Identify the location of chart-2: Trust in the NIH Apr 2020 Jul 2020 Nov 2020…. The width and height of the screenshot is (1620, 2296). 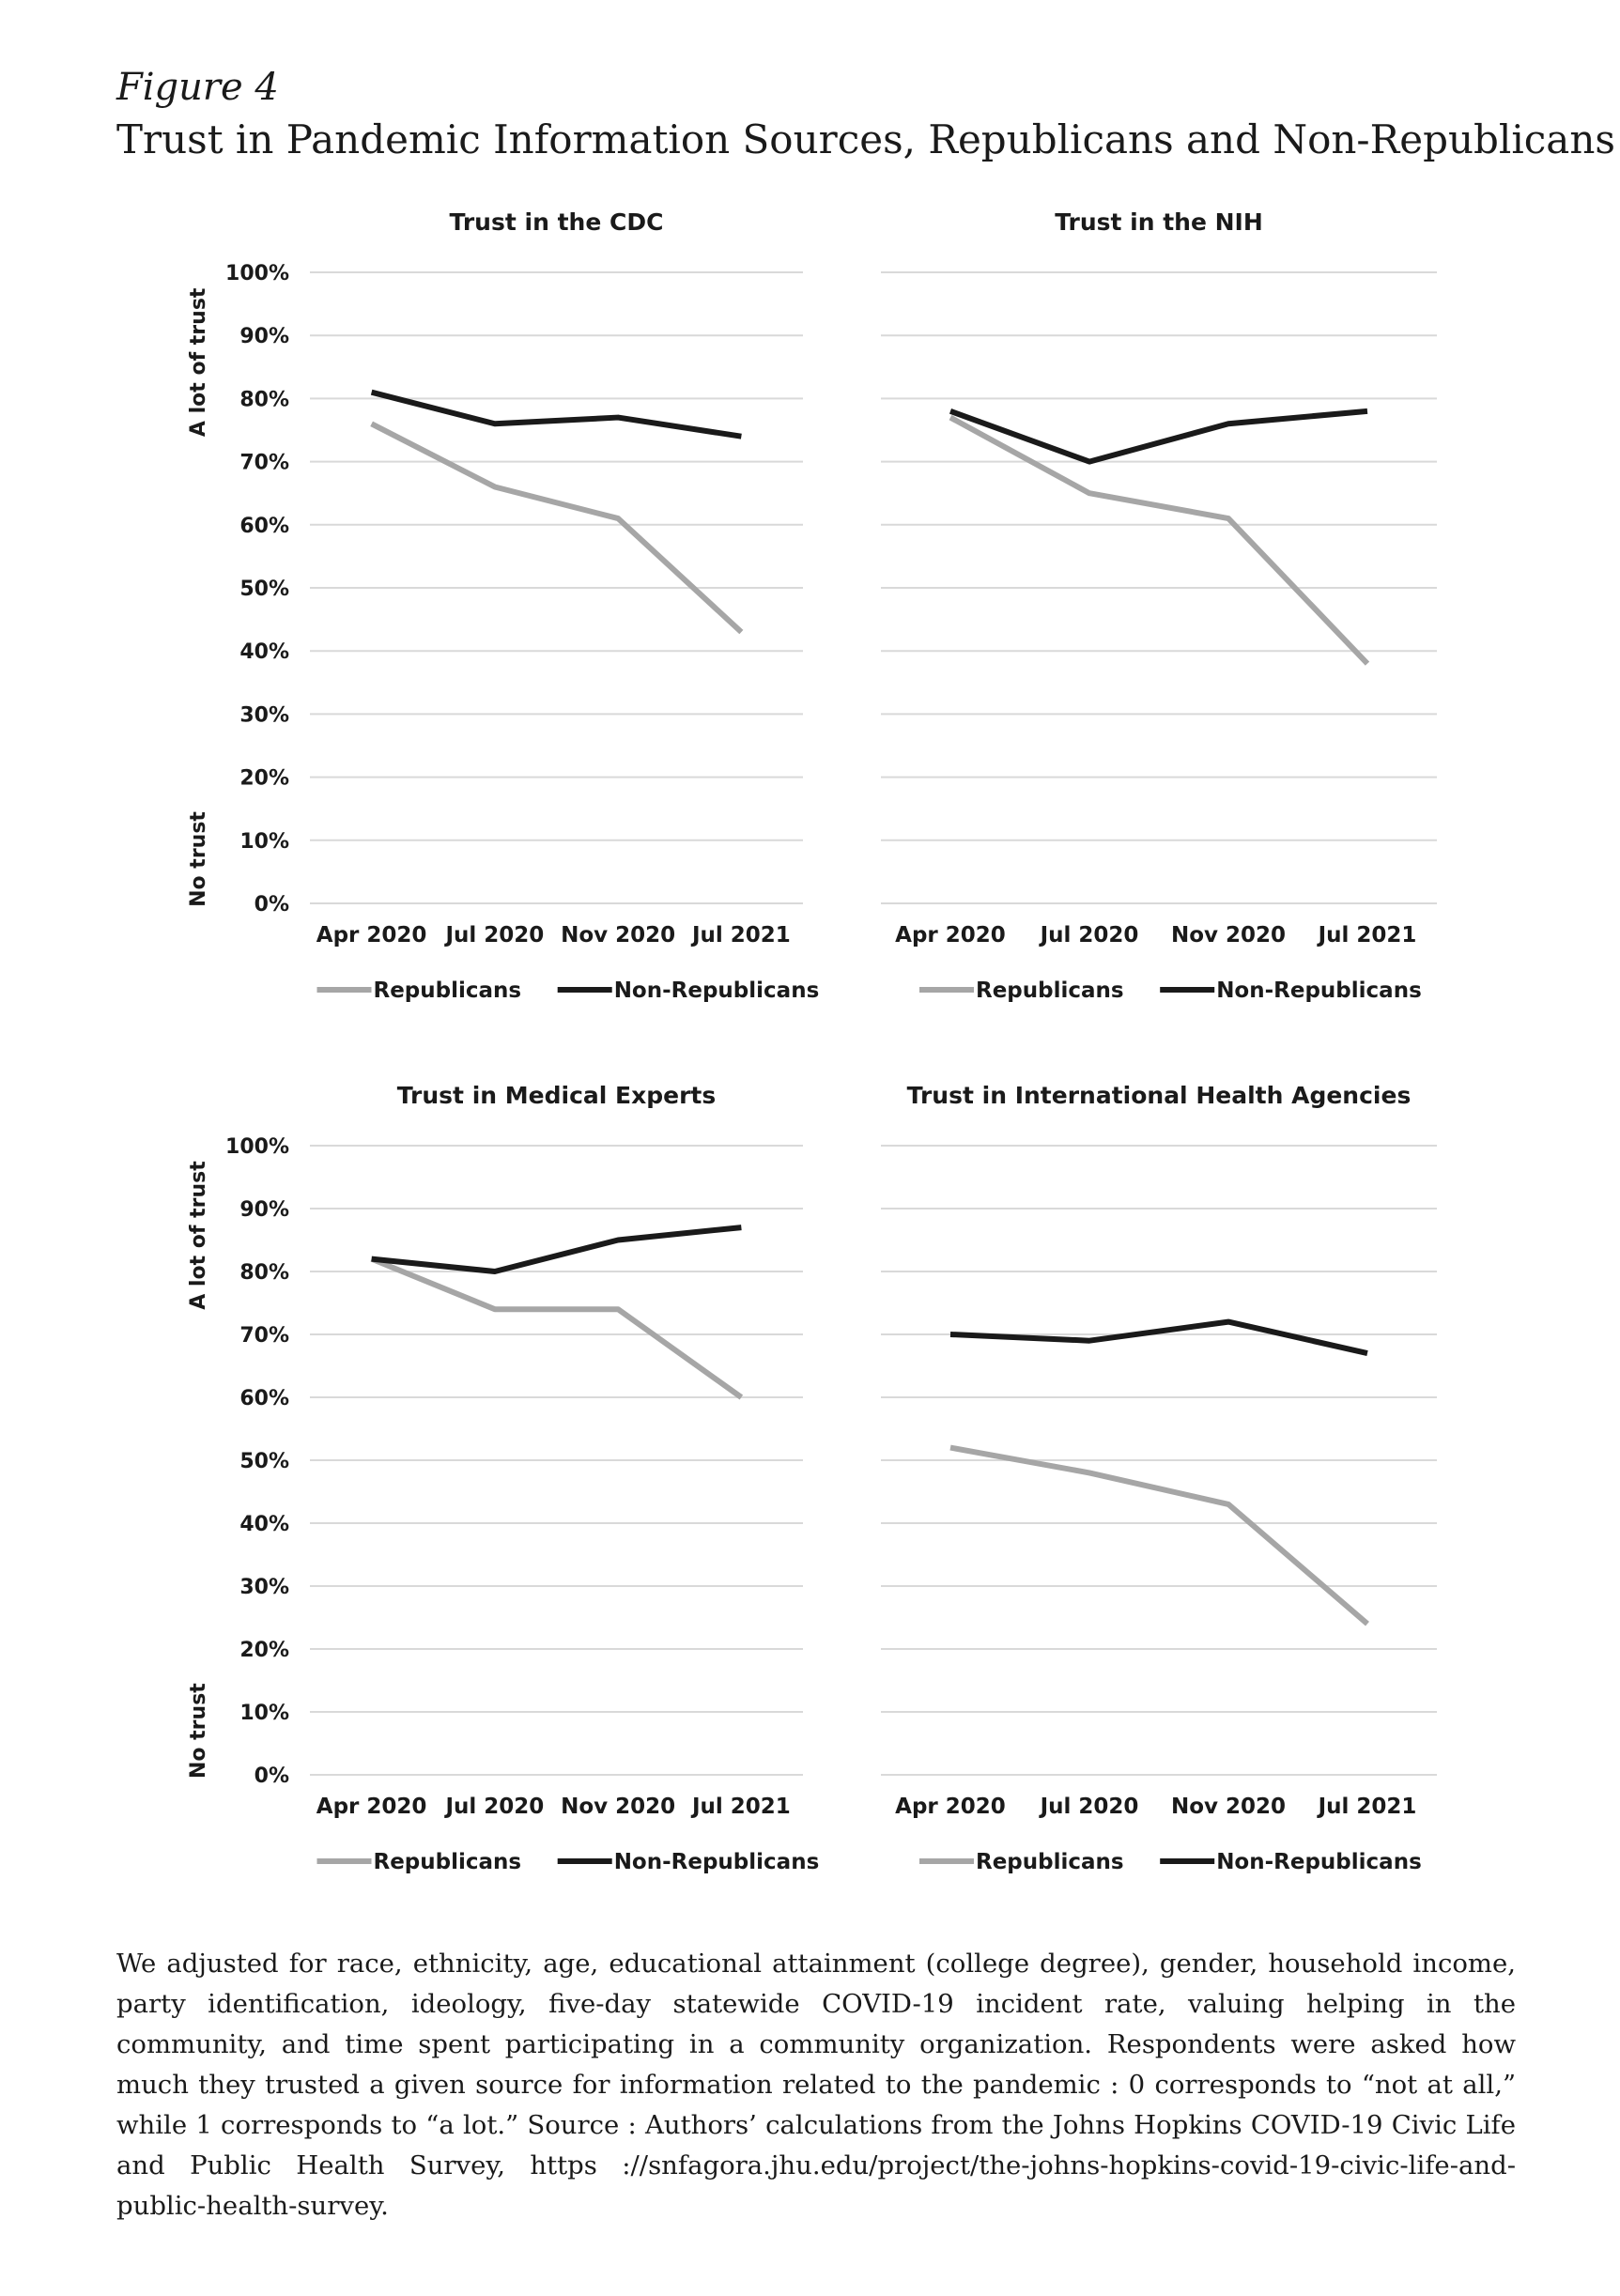
(1159, 605).